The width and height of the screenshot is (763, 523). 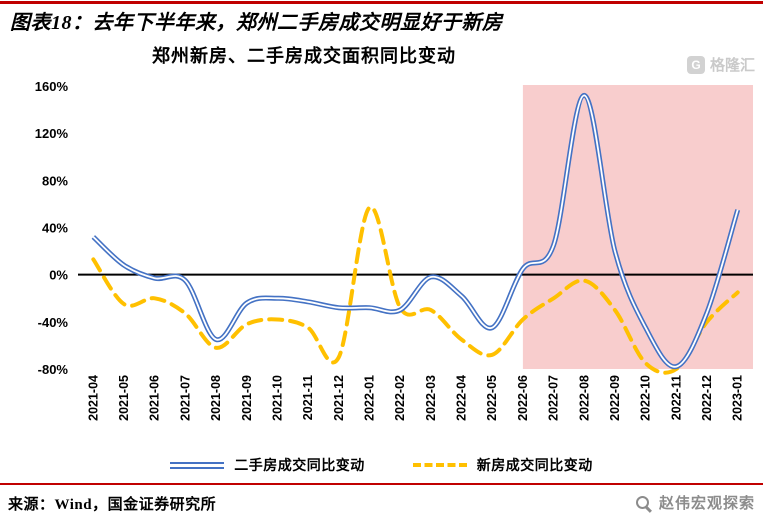 I want to click on svg-text: 2022-01, so click(x=369, y=398).